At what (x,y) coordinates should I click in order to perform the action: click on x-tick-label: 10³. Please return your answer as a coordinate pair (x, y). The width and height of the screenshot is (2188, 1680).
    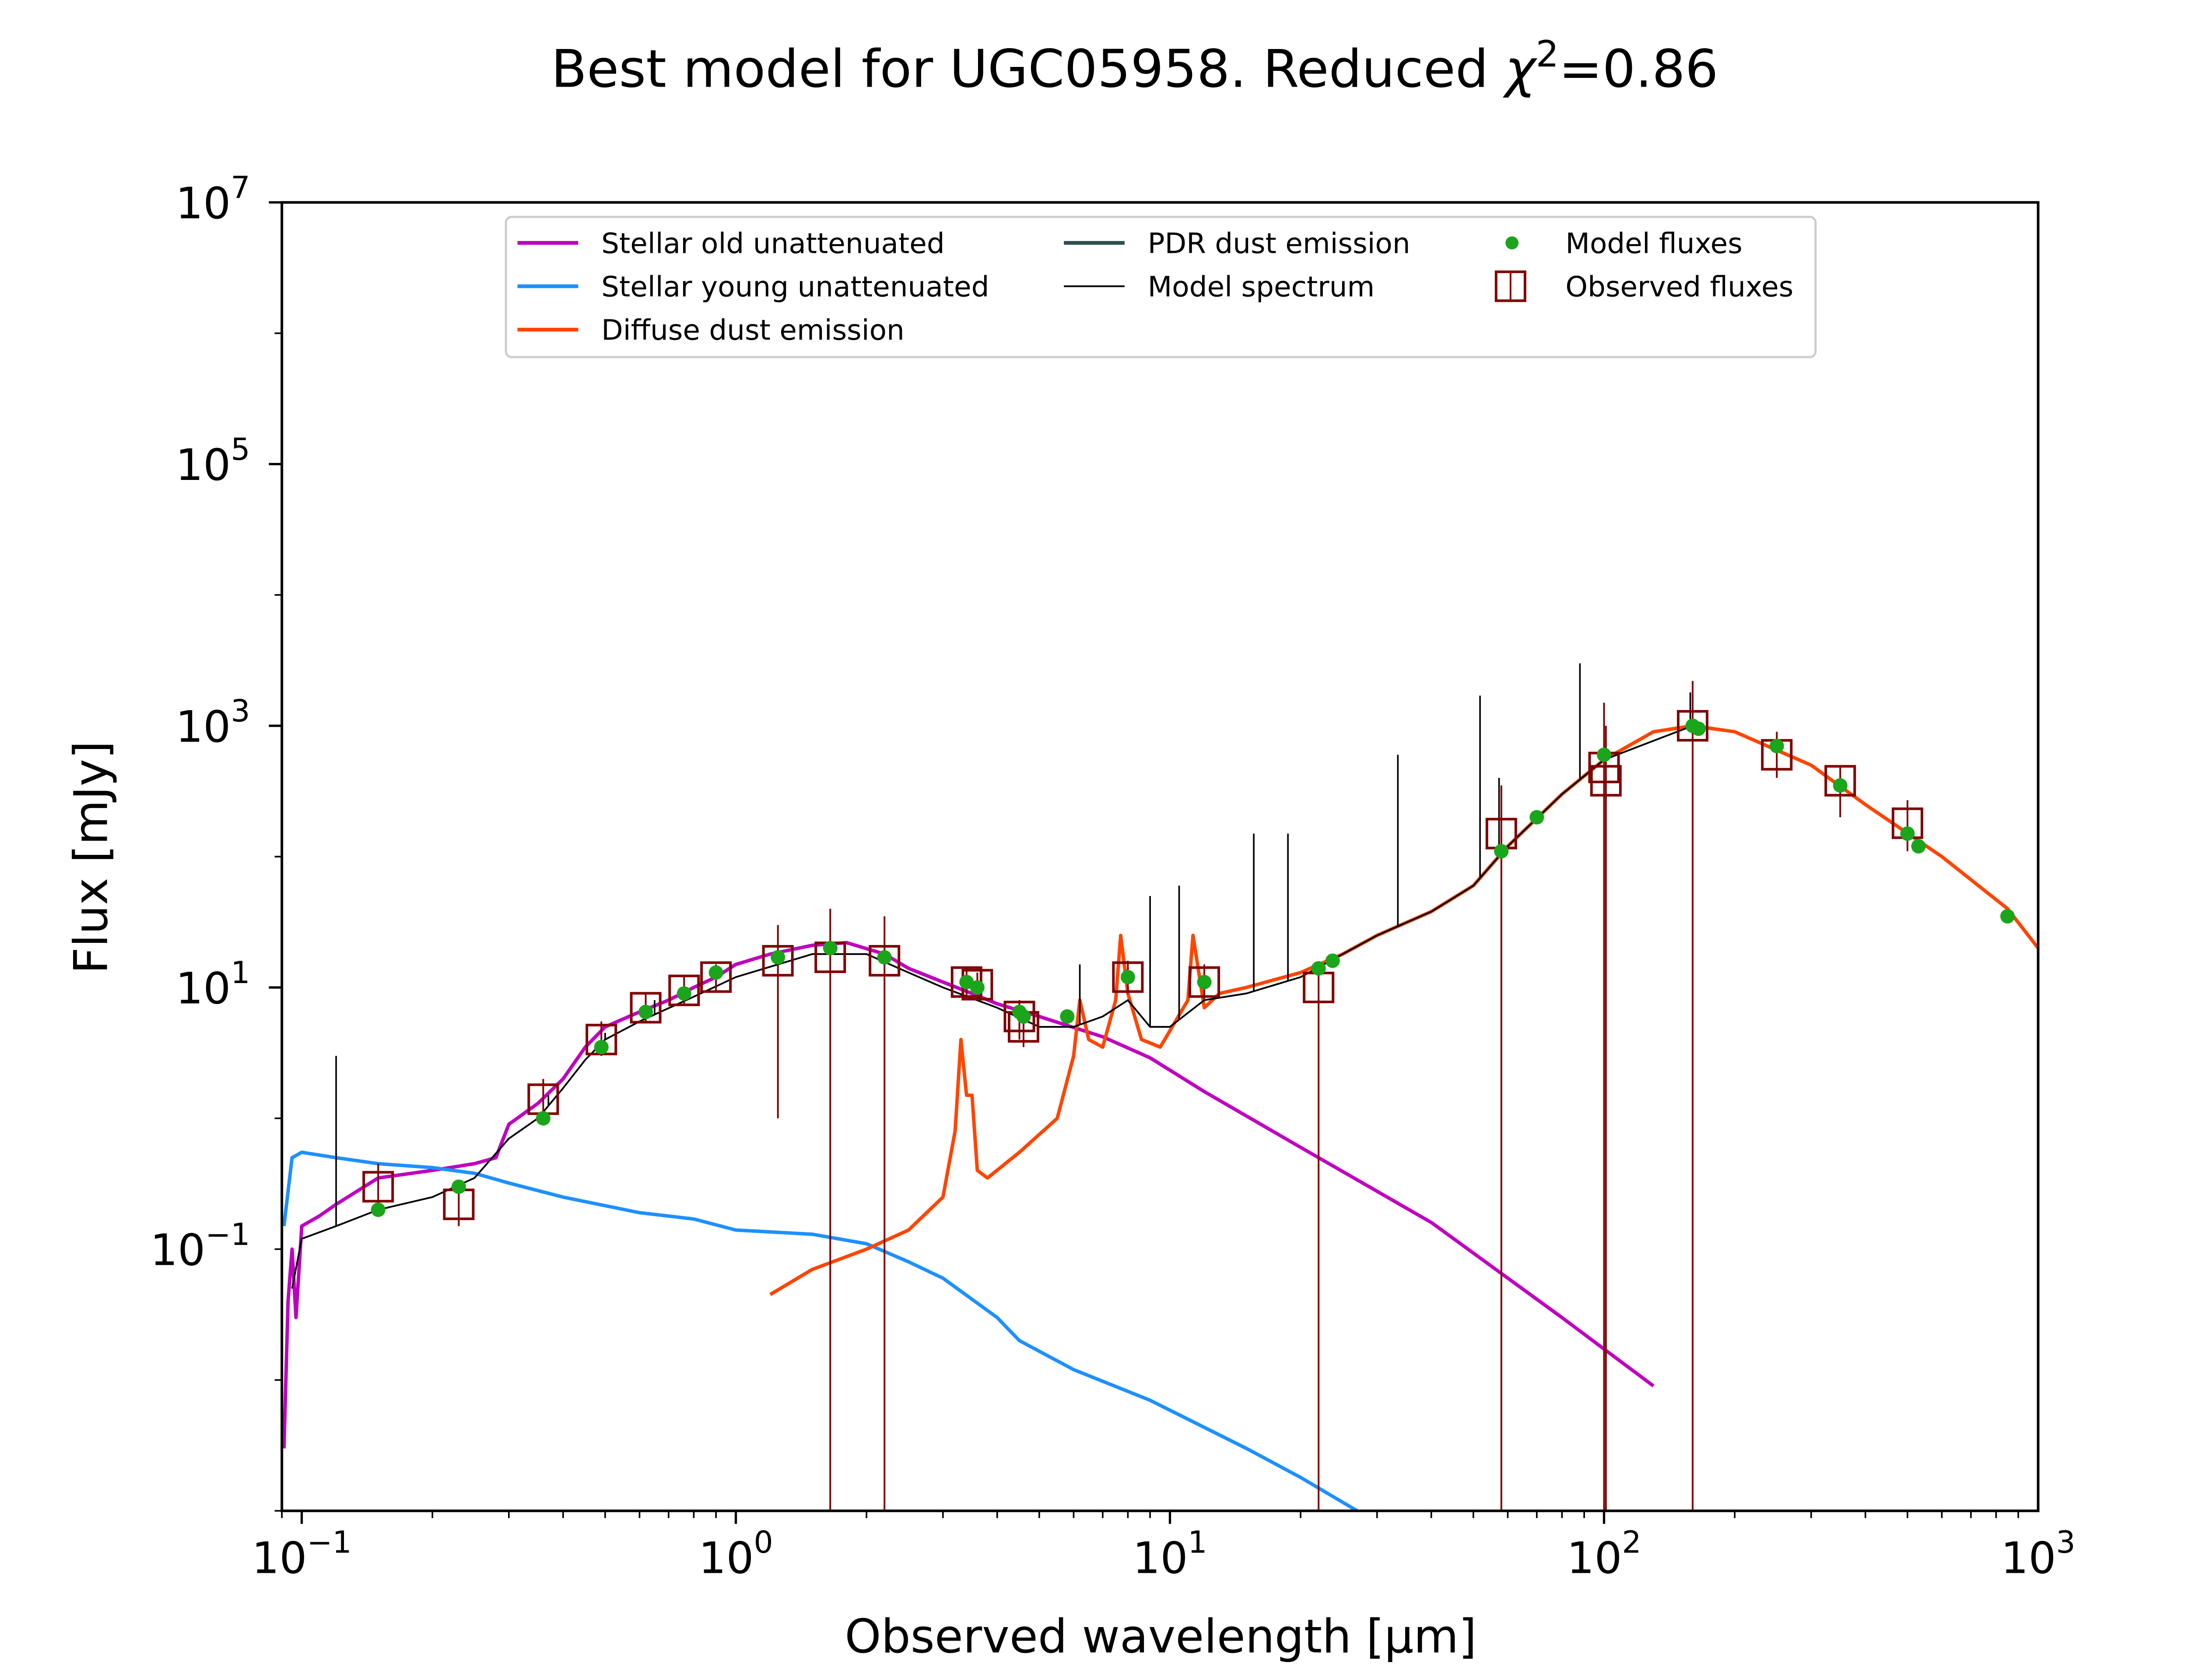
    Looking at the image, I should click on (2038, 1554).